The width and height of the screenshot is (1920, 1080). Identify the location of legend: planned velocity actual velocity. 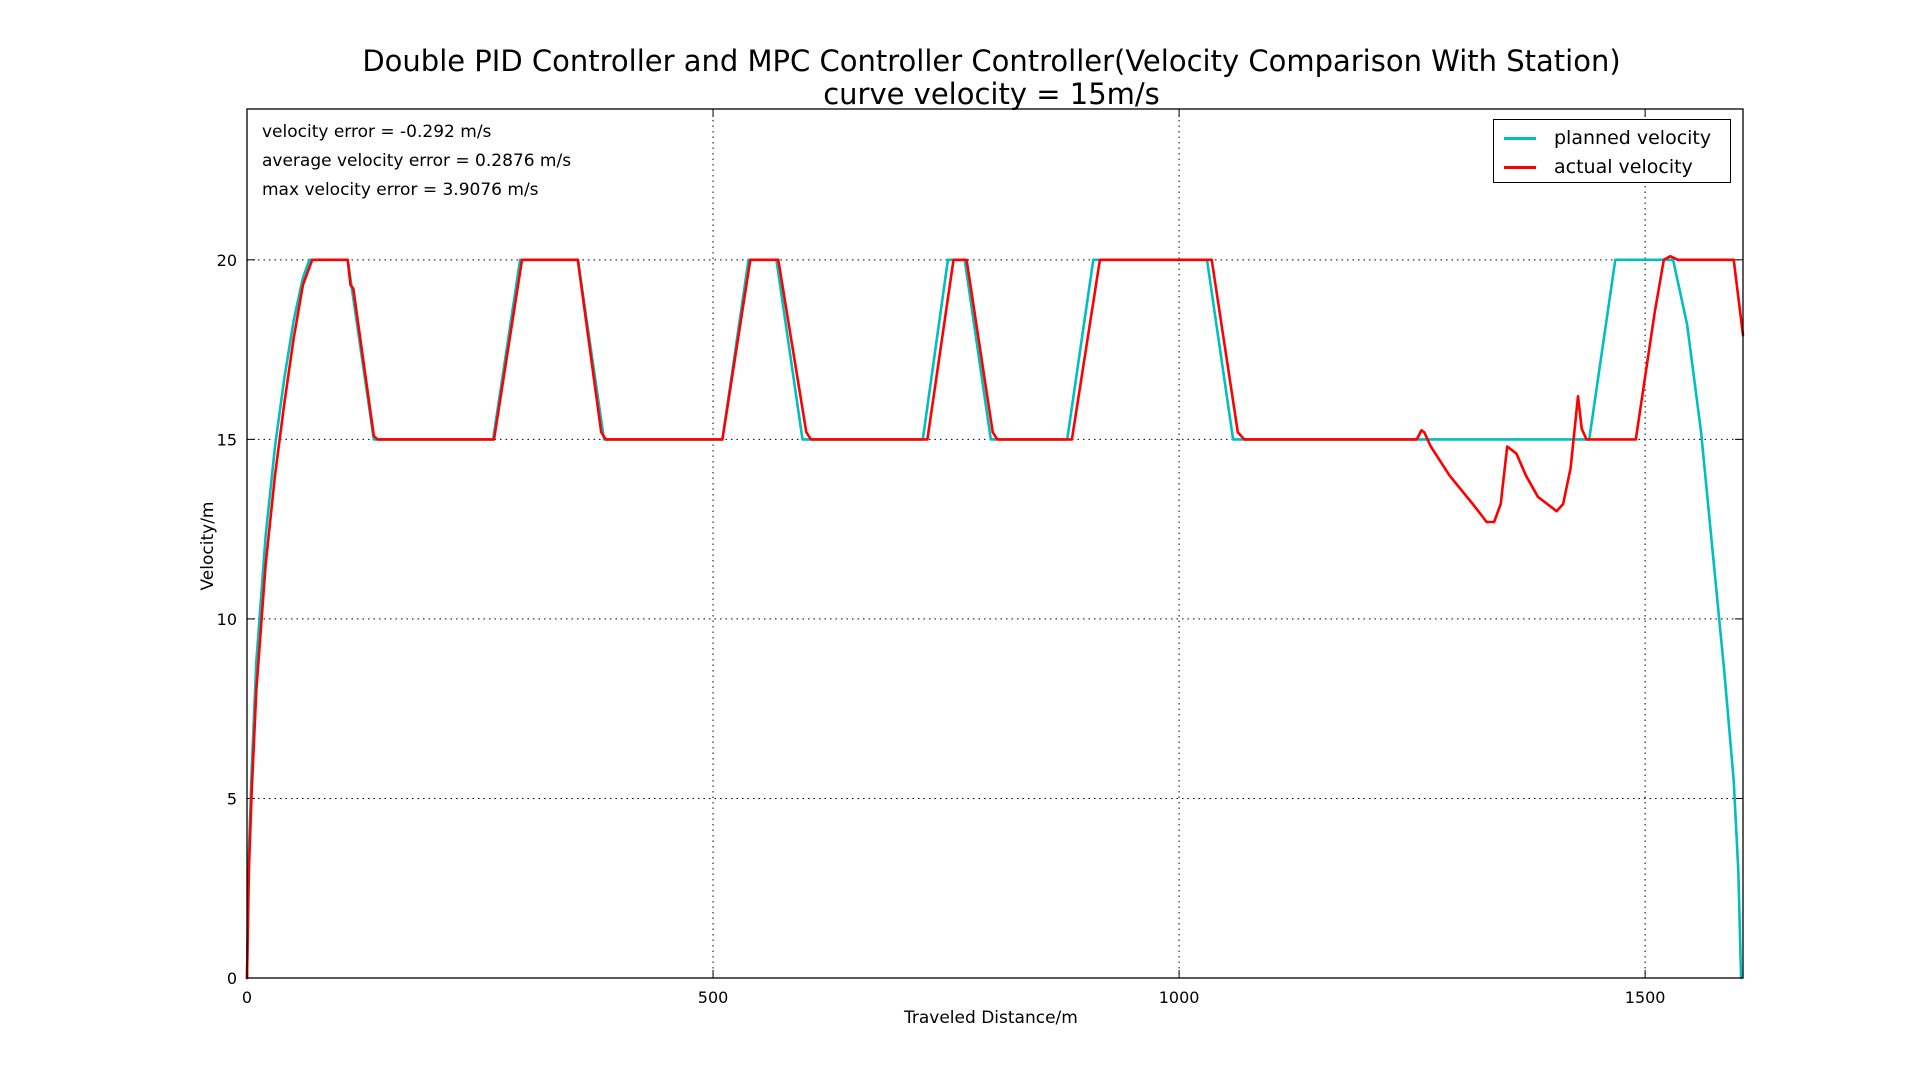
(1612, 151).